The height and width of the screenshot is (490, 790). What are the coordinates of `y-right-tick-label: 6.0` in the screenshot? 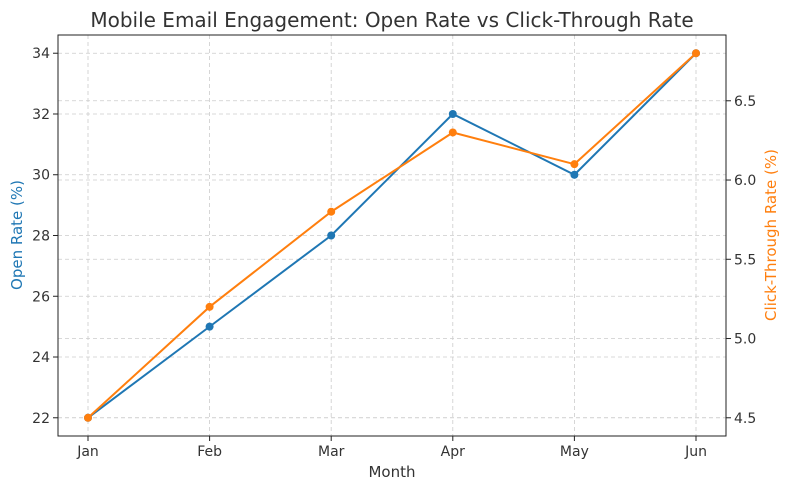 It's located at (745, 181).